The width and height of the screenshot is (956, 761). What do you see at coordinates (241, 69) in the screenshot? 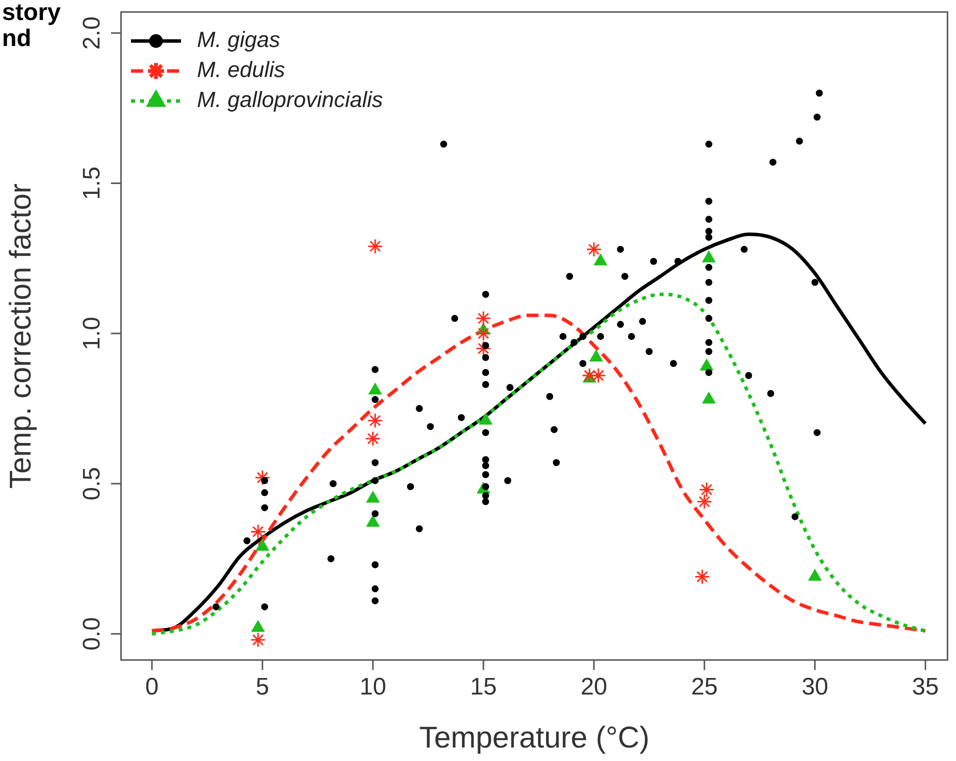
I see `legend-label: M. edulis` at bounding box center [241, 69].